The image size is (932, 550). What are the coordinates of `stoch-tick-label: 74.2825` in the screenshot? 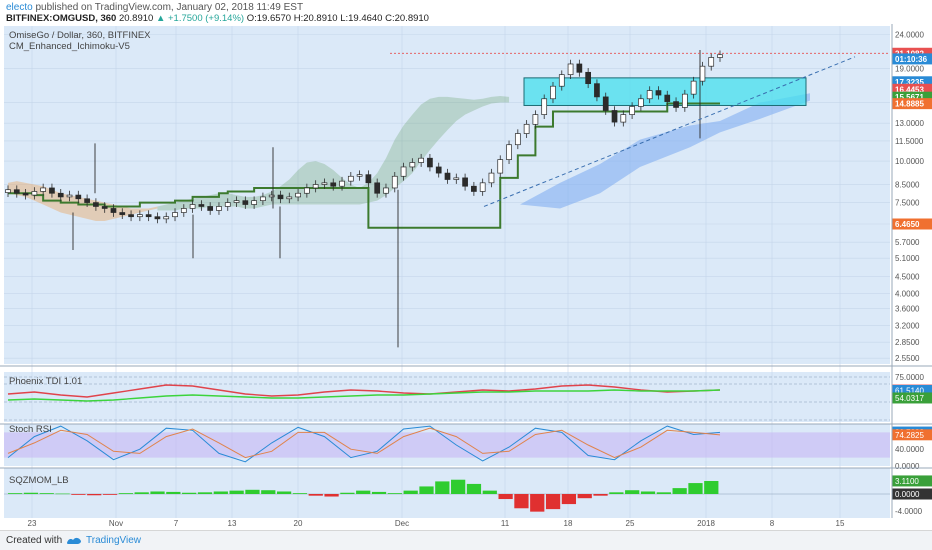 It's located at (909, 435).